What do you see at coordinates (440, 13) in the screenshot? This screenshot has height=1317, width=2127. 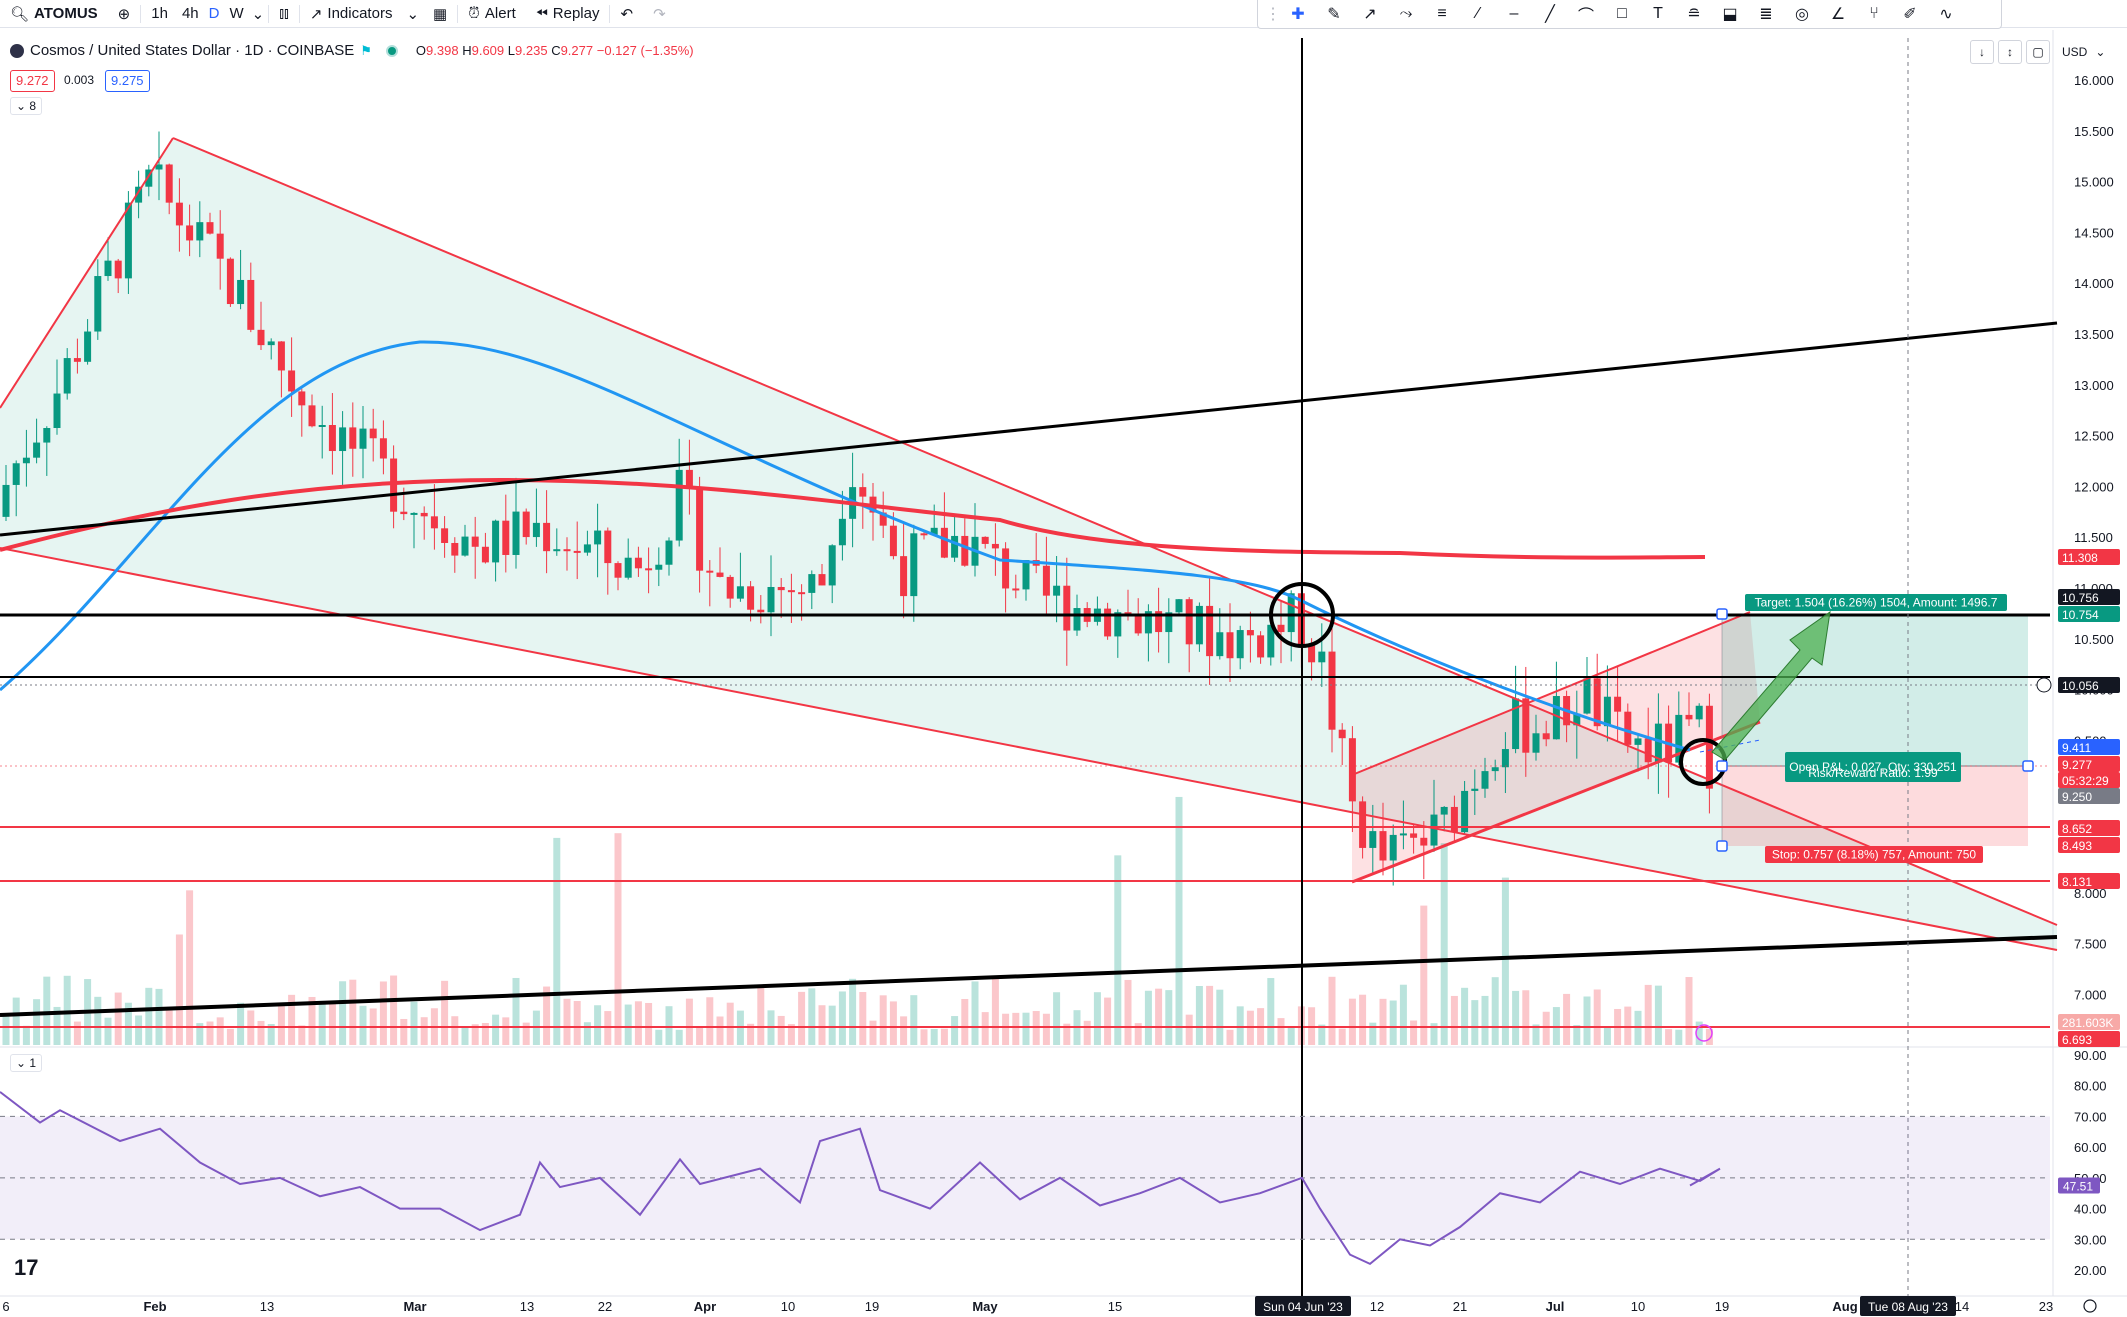 I see `templates-button: ▦` at bounding box center [440, 13].